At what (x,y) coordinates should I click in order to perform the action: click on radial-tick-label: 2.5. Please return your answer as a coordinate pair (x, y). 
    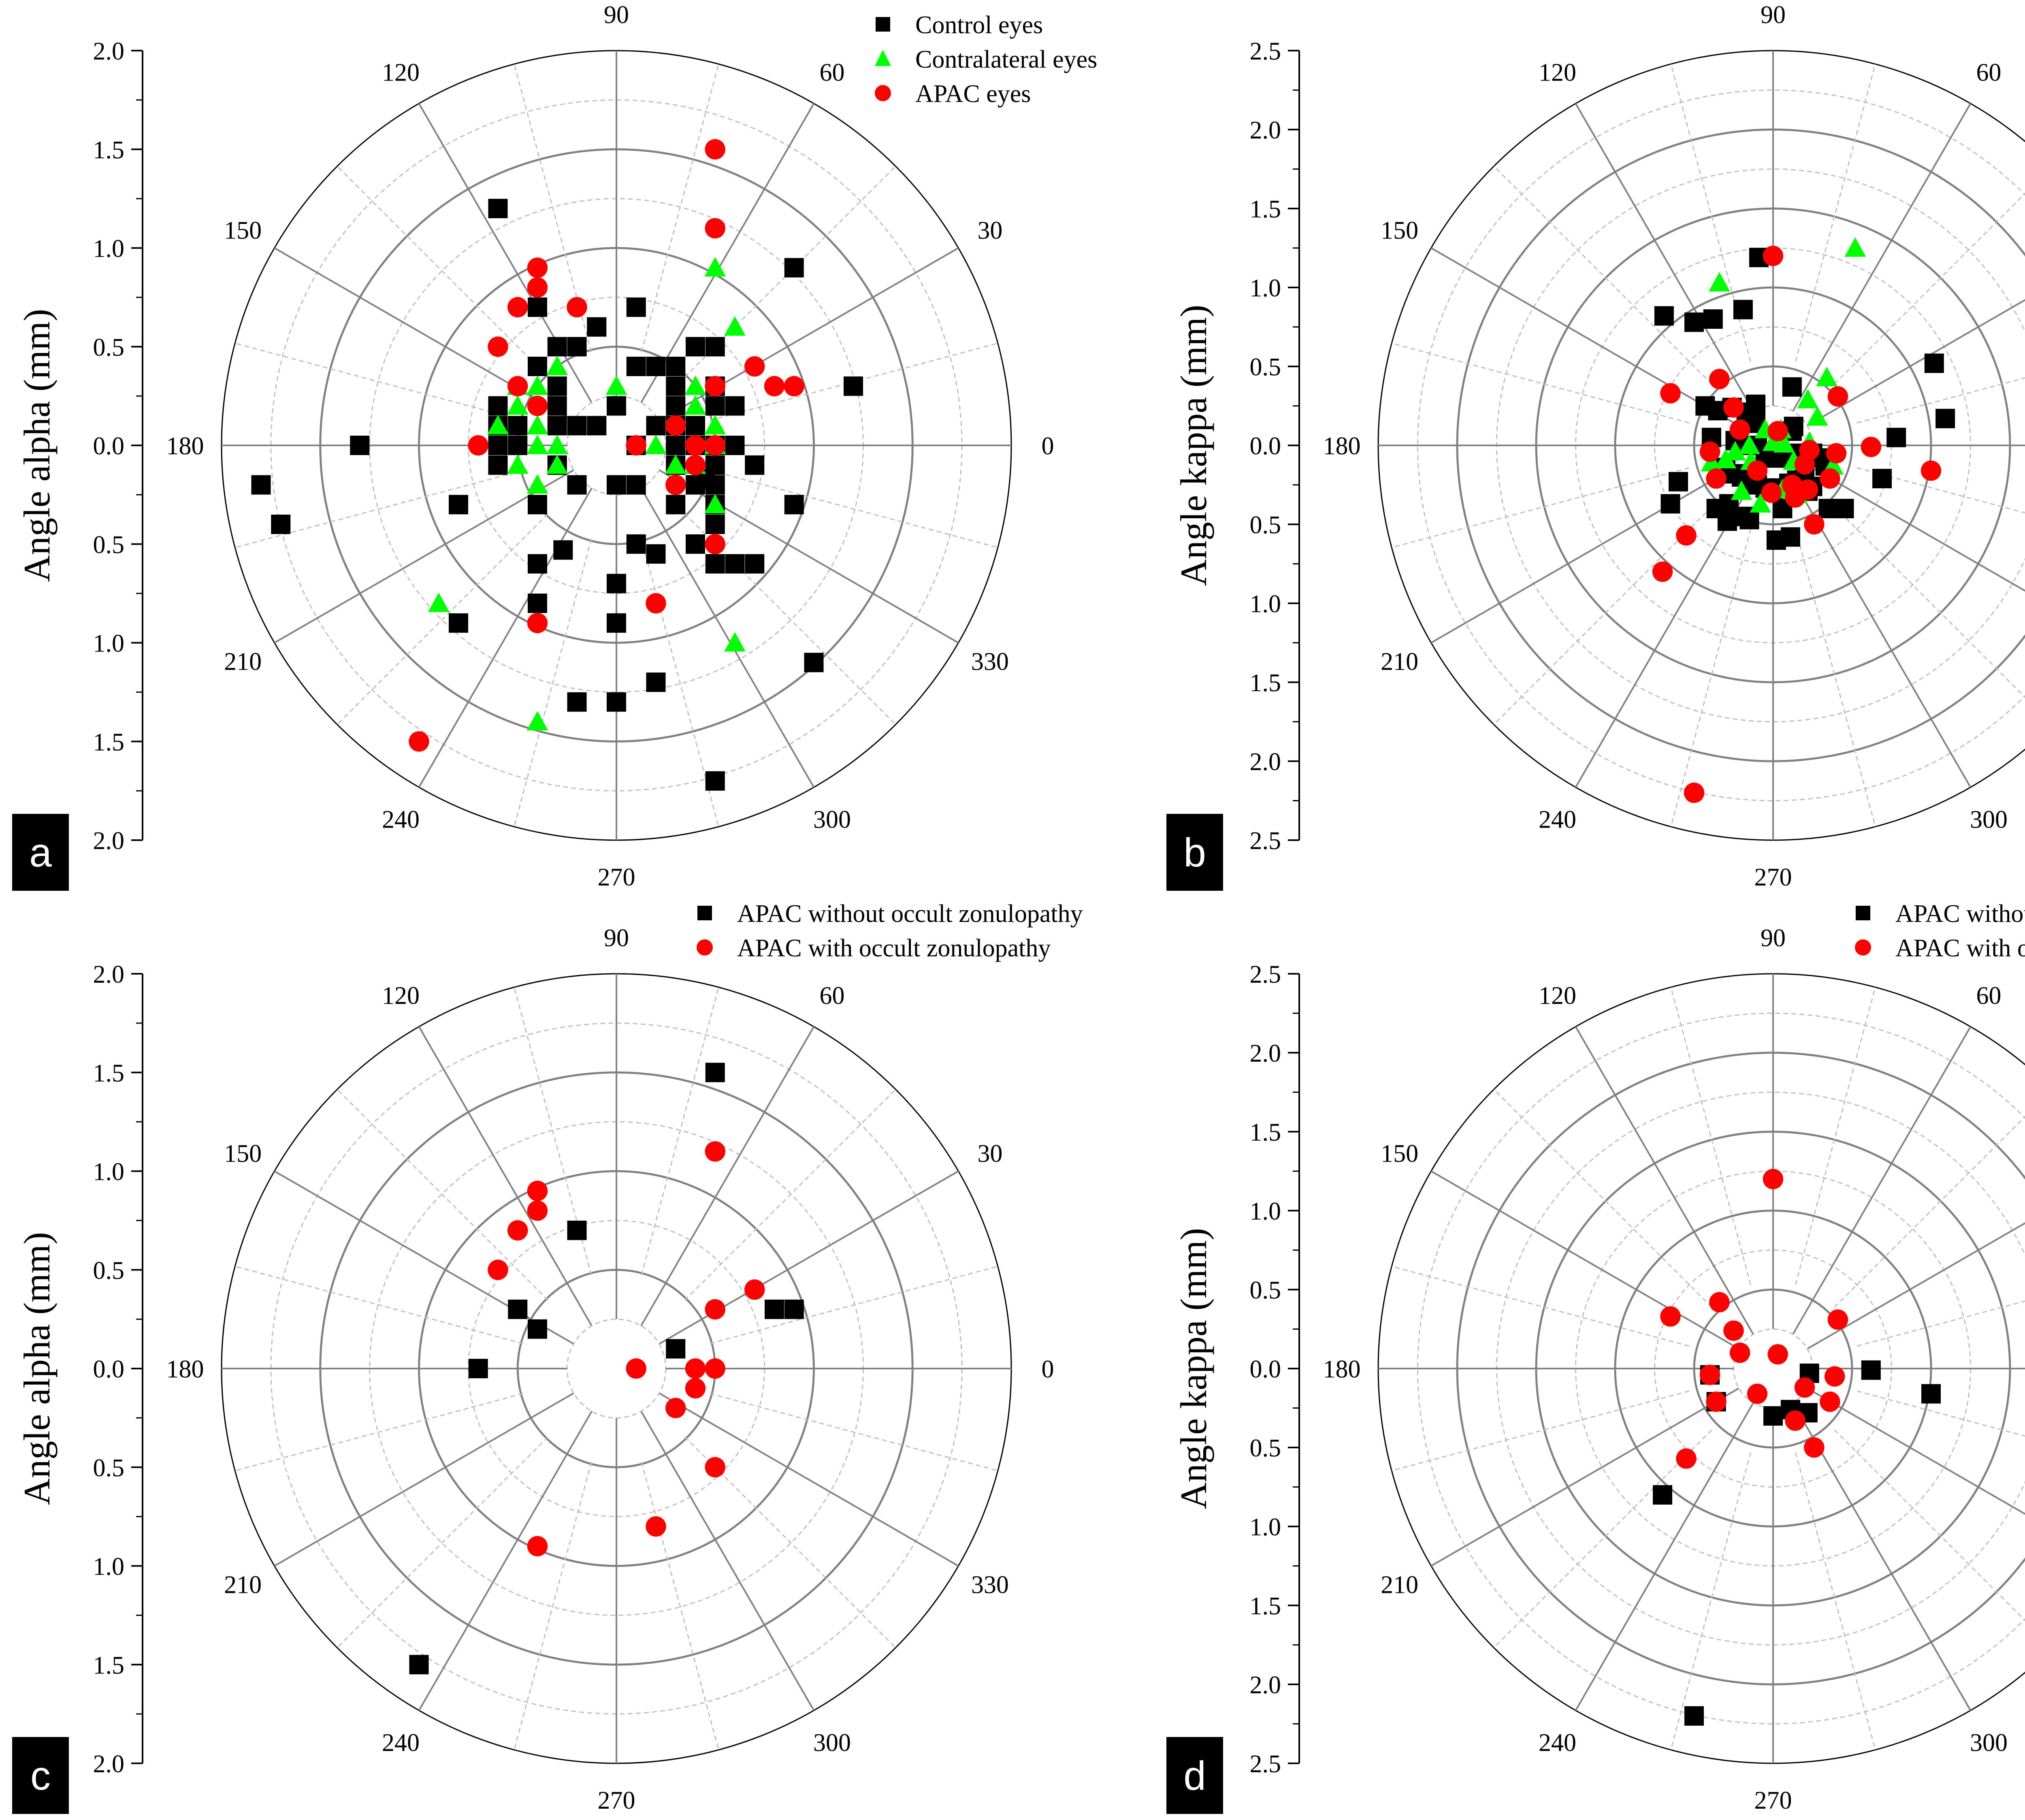
    Looking at the image, I should click on (1265, 974).